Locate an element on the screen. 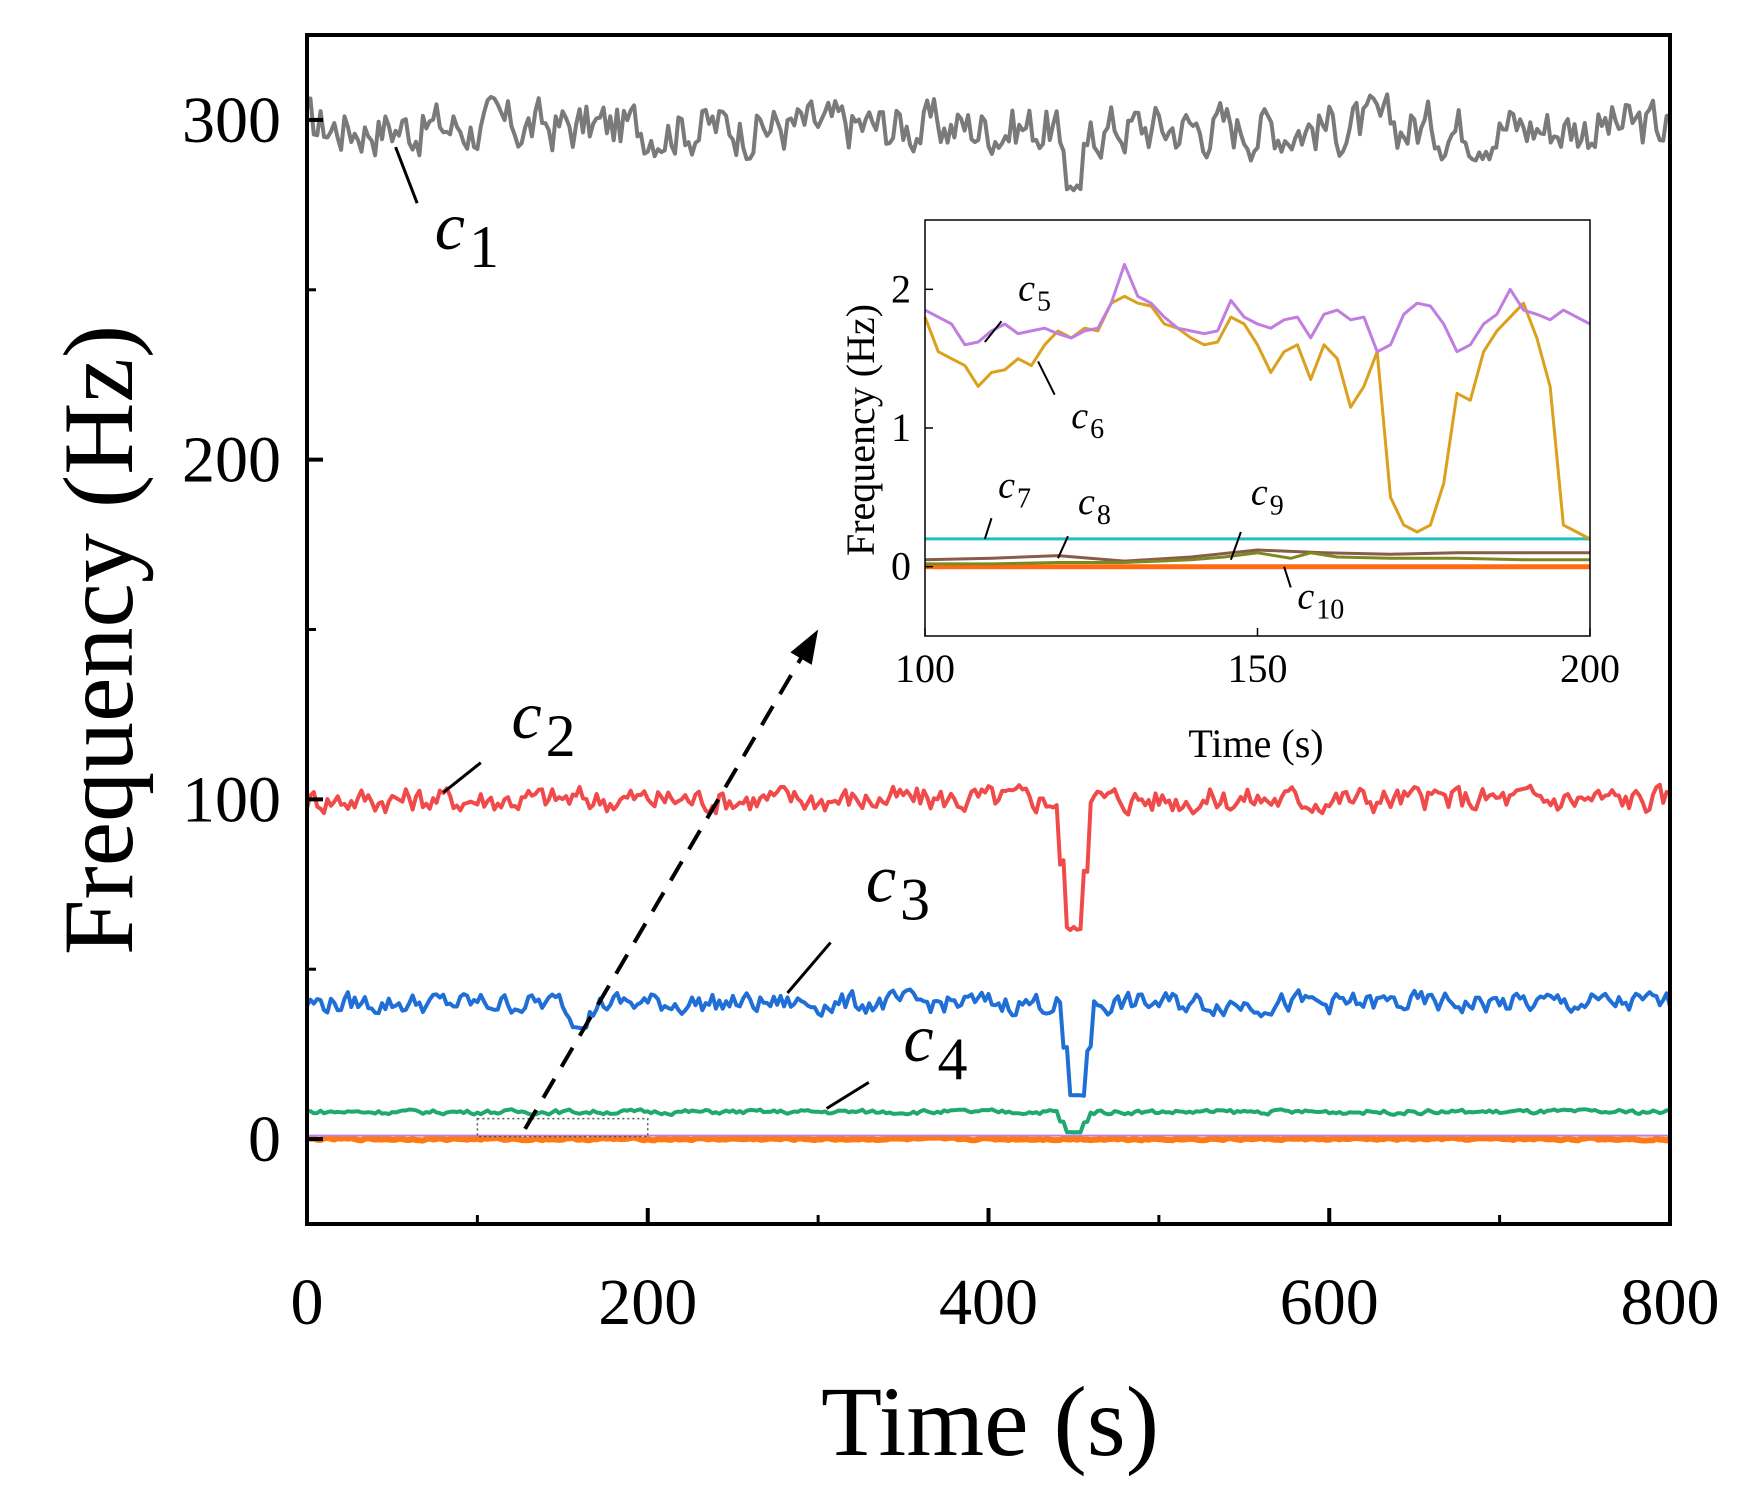 This screenshot has height=1511, width=1757. inset-x-tick-label: 100 is located at coordinates (925, 668).